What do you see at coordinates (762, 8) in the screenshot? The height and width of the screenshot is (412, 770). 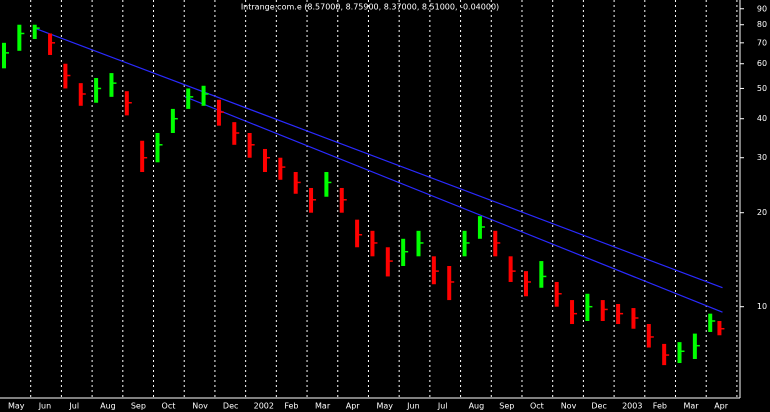 I see `y-tick-label: 90` at bounding box center [762, 8].